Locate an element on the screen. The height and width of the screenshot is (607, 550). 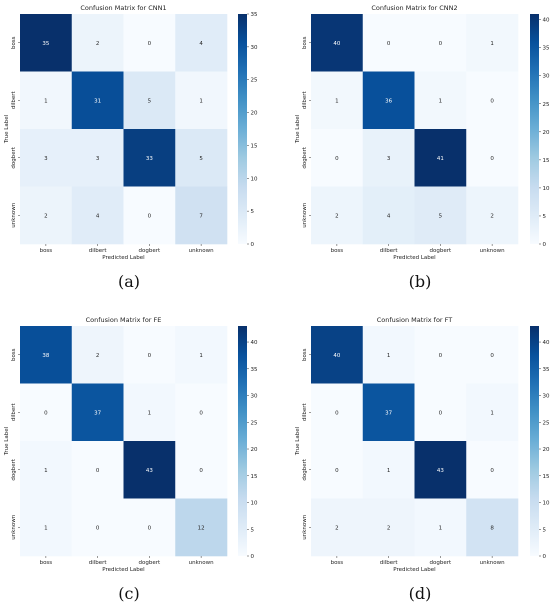
cell-value-label: 38 is located at coordinates (45, 356).